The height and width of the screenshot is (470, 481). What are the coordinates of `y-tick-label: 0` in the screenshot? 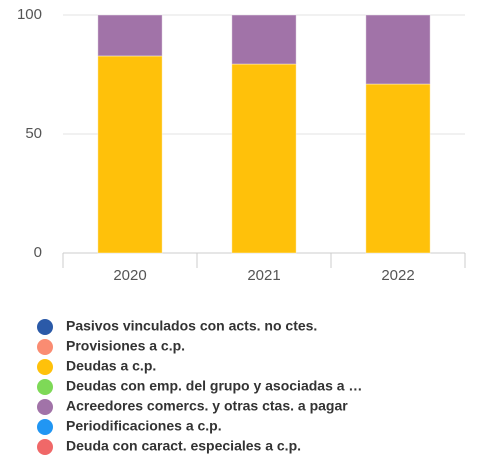 It's located at (38, 252).